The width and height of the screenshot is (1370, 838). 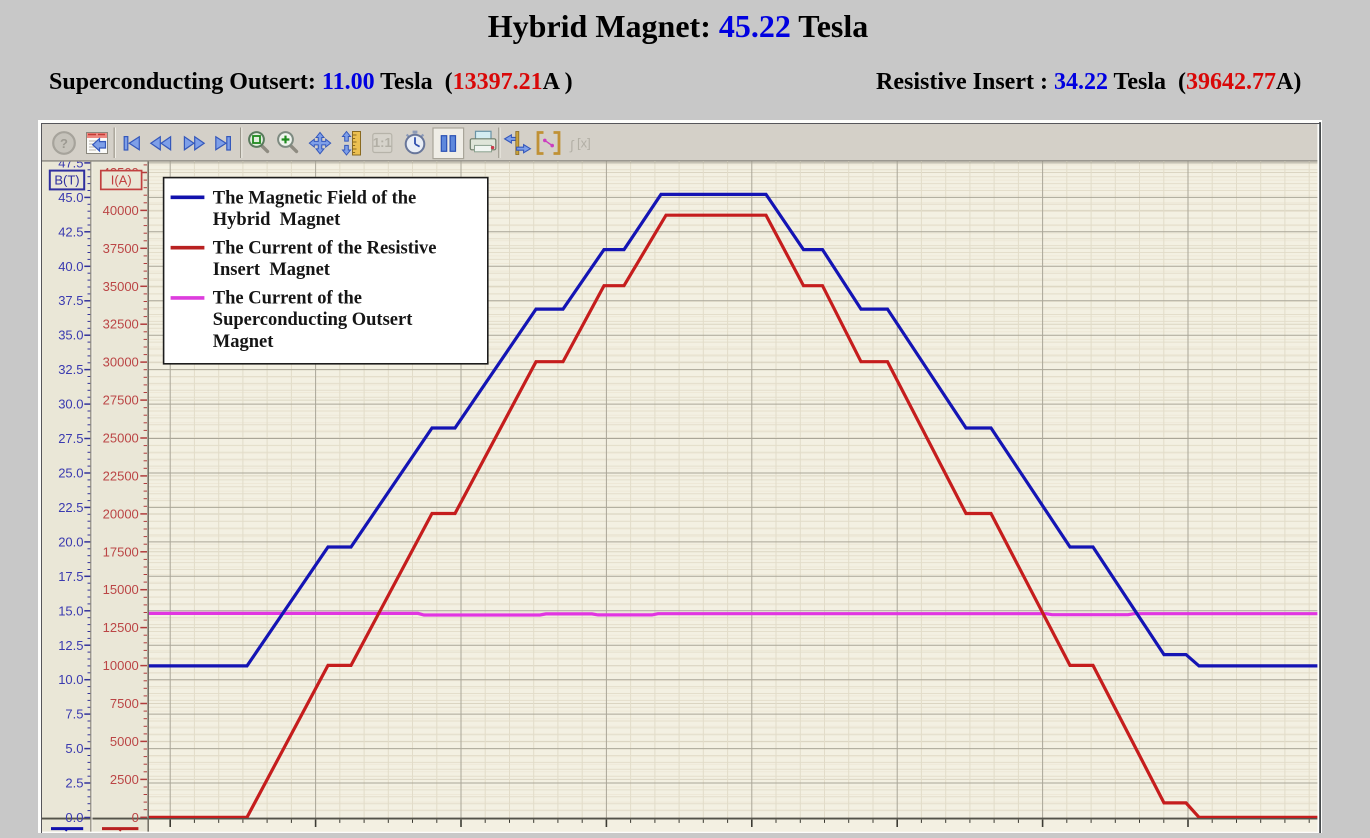 I want to click on svg-text: 2500, so click(x=124, y=779).